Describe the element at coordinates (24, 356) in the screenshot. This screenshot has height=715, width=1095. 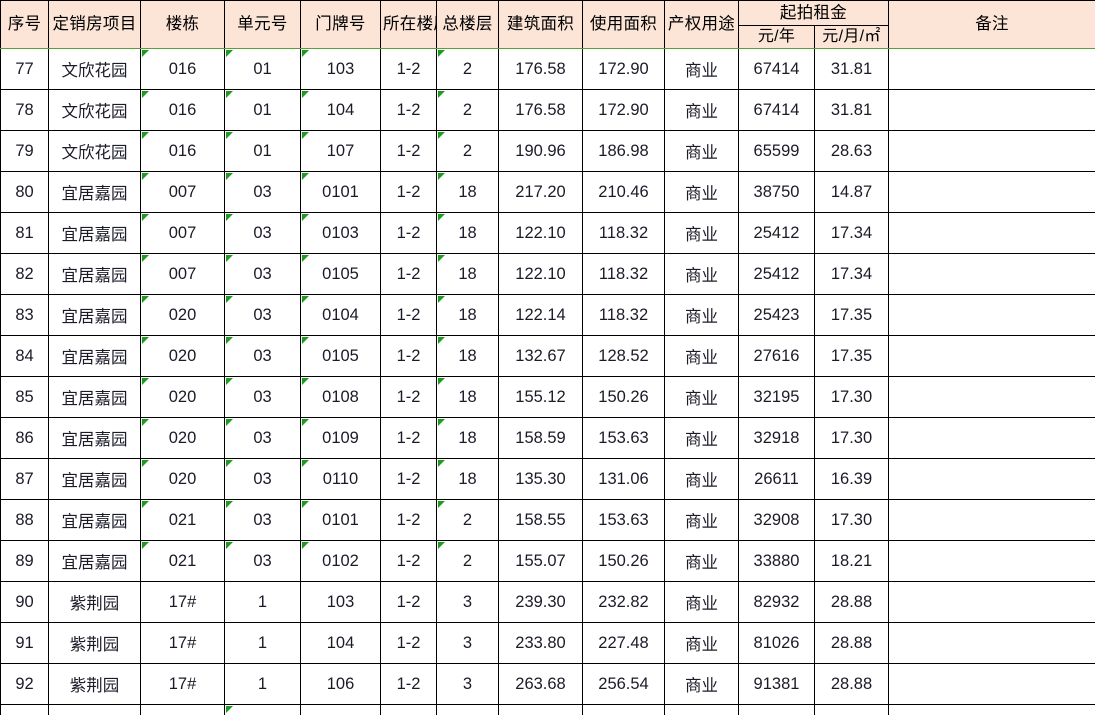
I see `cell-seq: 84` at that location.